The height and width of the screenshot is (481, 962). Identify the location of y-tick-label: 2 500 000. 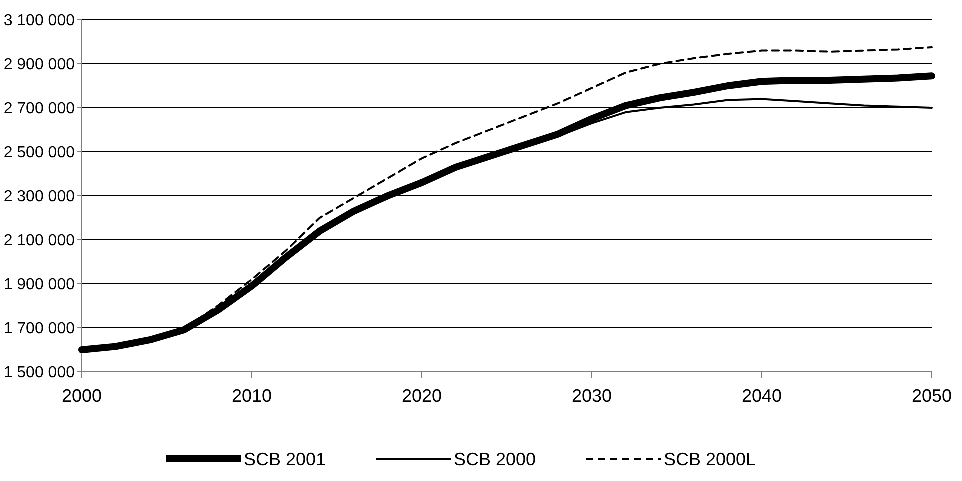
(40, 153).